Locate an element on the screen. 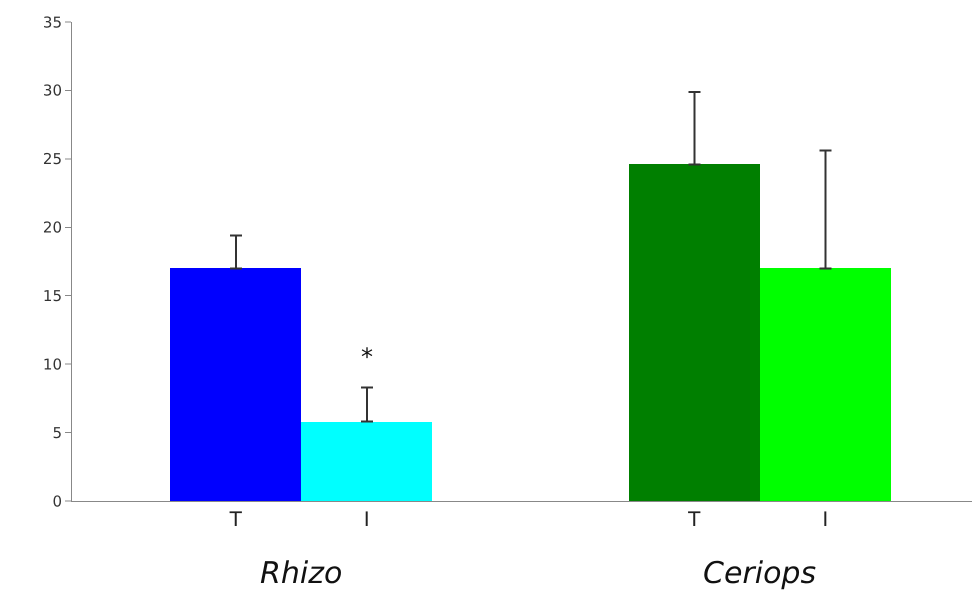  y-tick-label: 35 is located at coordinates (52, 22).